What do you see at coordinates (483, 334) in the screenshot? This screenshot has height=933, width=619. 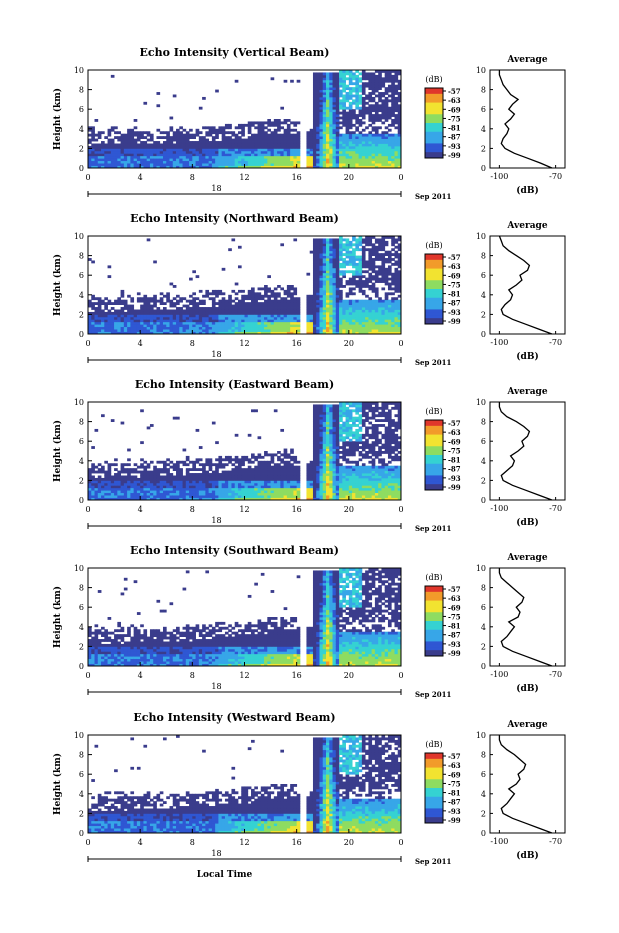 I see `profile-y-tick-label: 0` at bounding box center [483, 334].